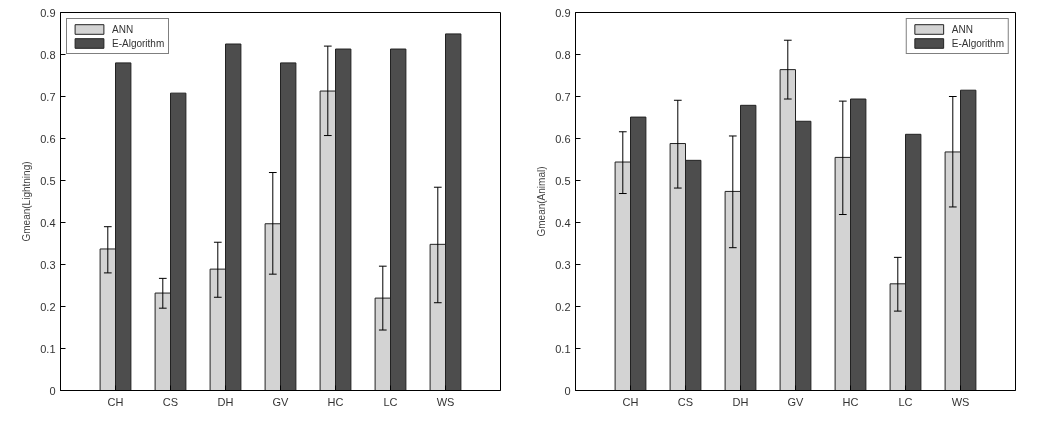  I want to click on y-axis-title: Gmean(Lightning), so click(27, 201).